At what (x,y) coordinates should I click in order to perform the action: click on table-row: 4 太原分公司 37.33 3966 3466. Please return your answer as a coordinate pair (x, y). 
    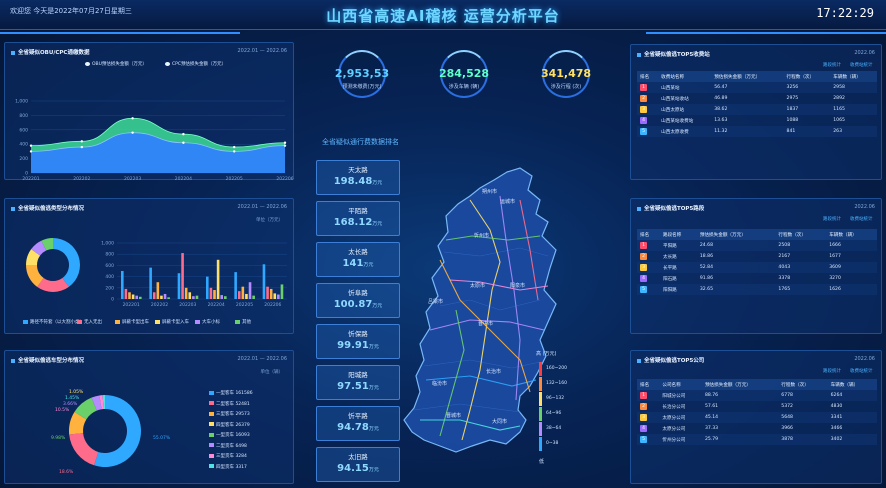
    Looking at the image, I should click on (757, 428).